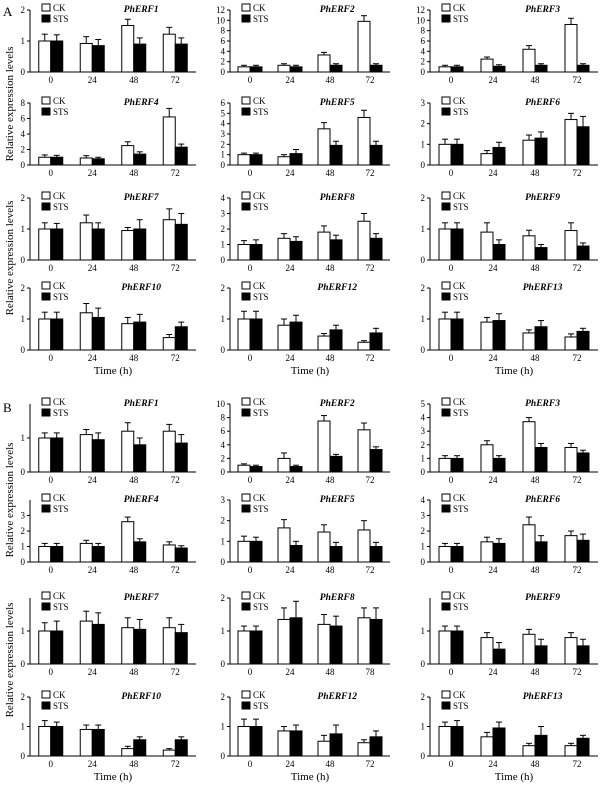  Describe the element at coordinates (7, 407) in the screenshot. I see `panel-label-b: B` at that location.